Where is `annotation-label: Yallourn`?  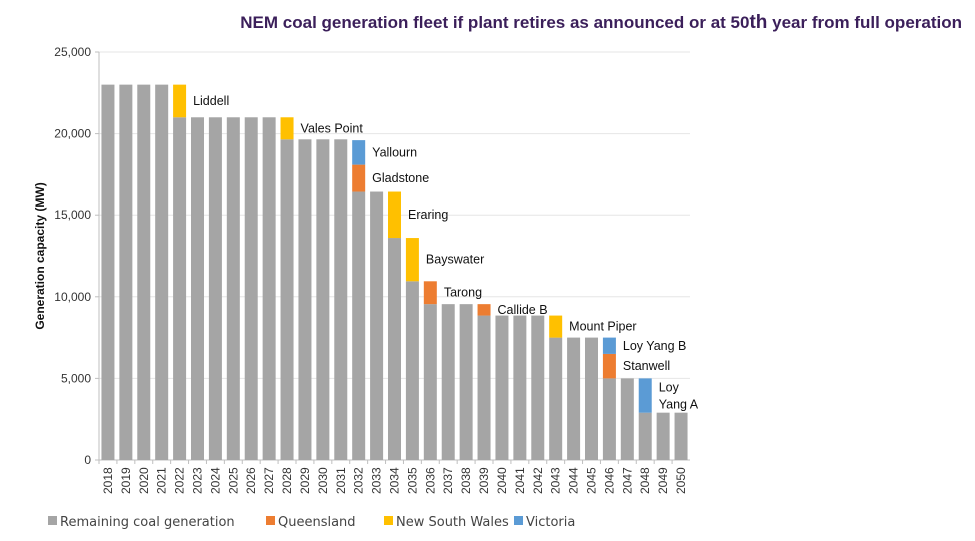
annotation-label: Yallourn is located at coordinates (394, 152).